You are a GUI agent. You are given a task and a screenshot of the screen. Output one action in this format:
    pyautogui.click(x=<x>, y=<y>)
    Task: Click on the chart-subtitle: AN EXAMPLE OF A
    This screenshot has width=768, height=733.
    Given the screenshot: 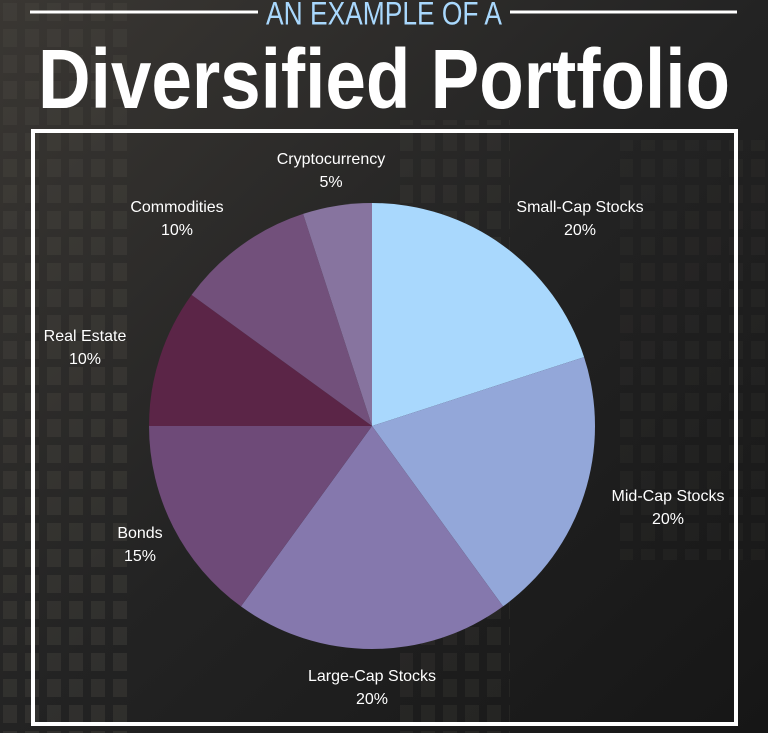 What is the action you would take?
    pyautogui.click(x=384, y=15)
    